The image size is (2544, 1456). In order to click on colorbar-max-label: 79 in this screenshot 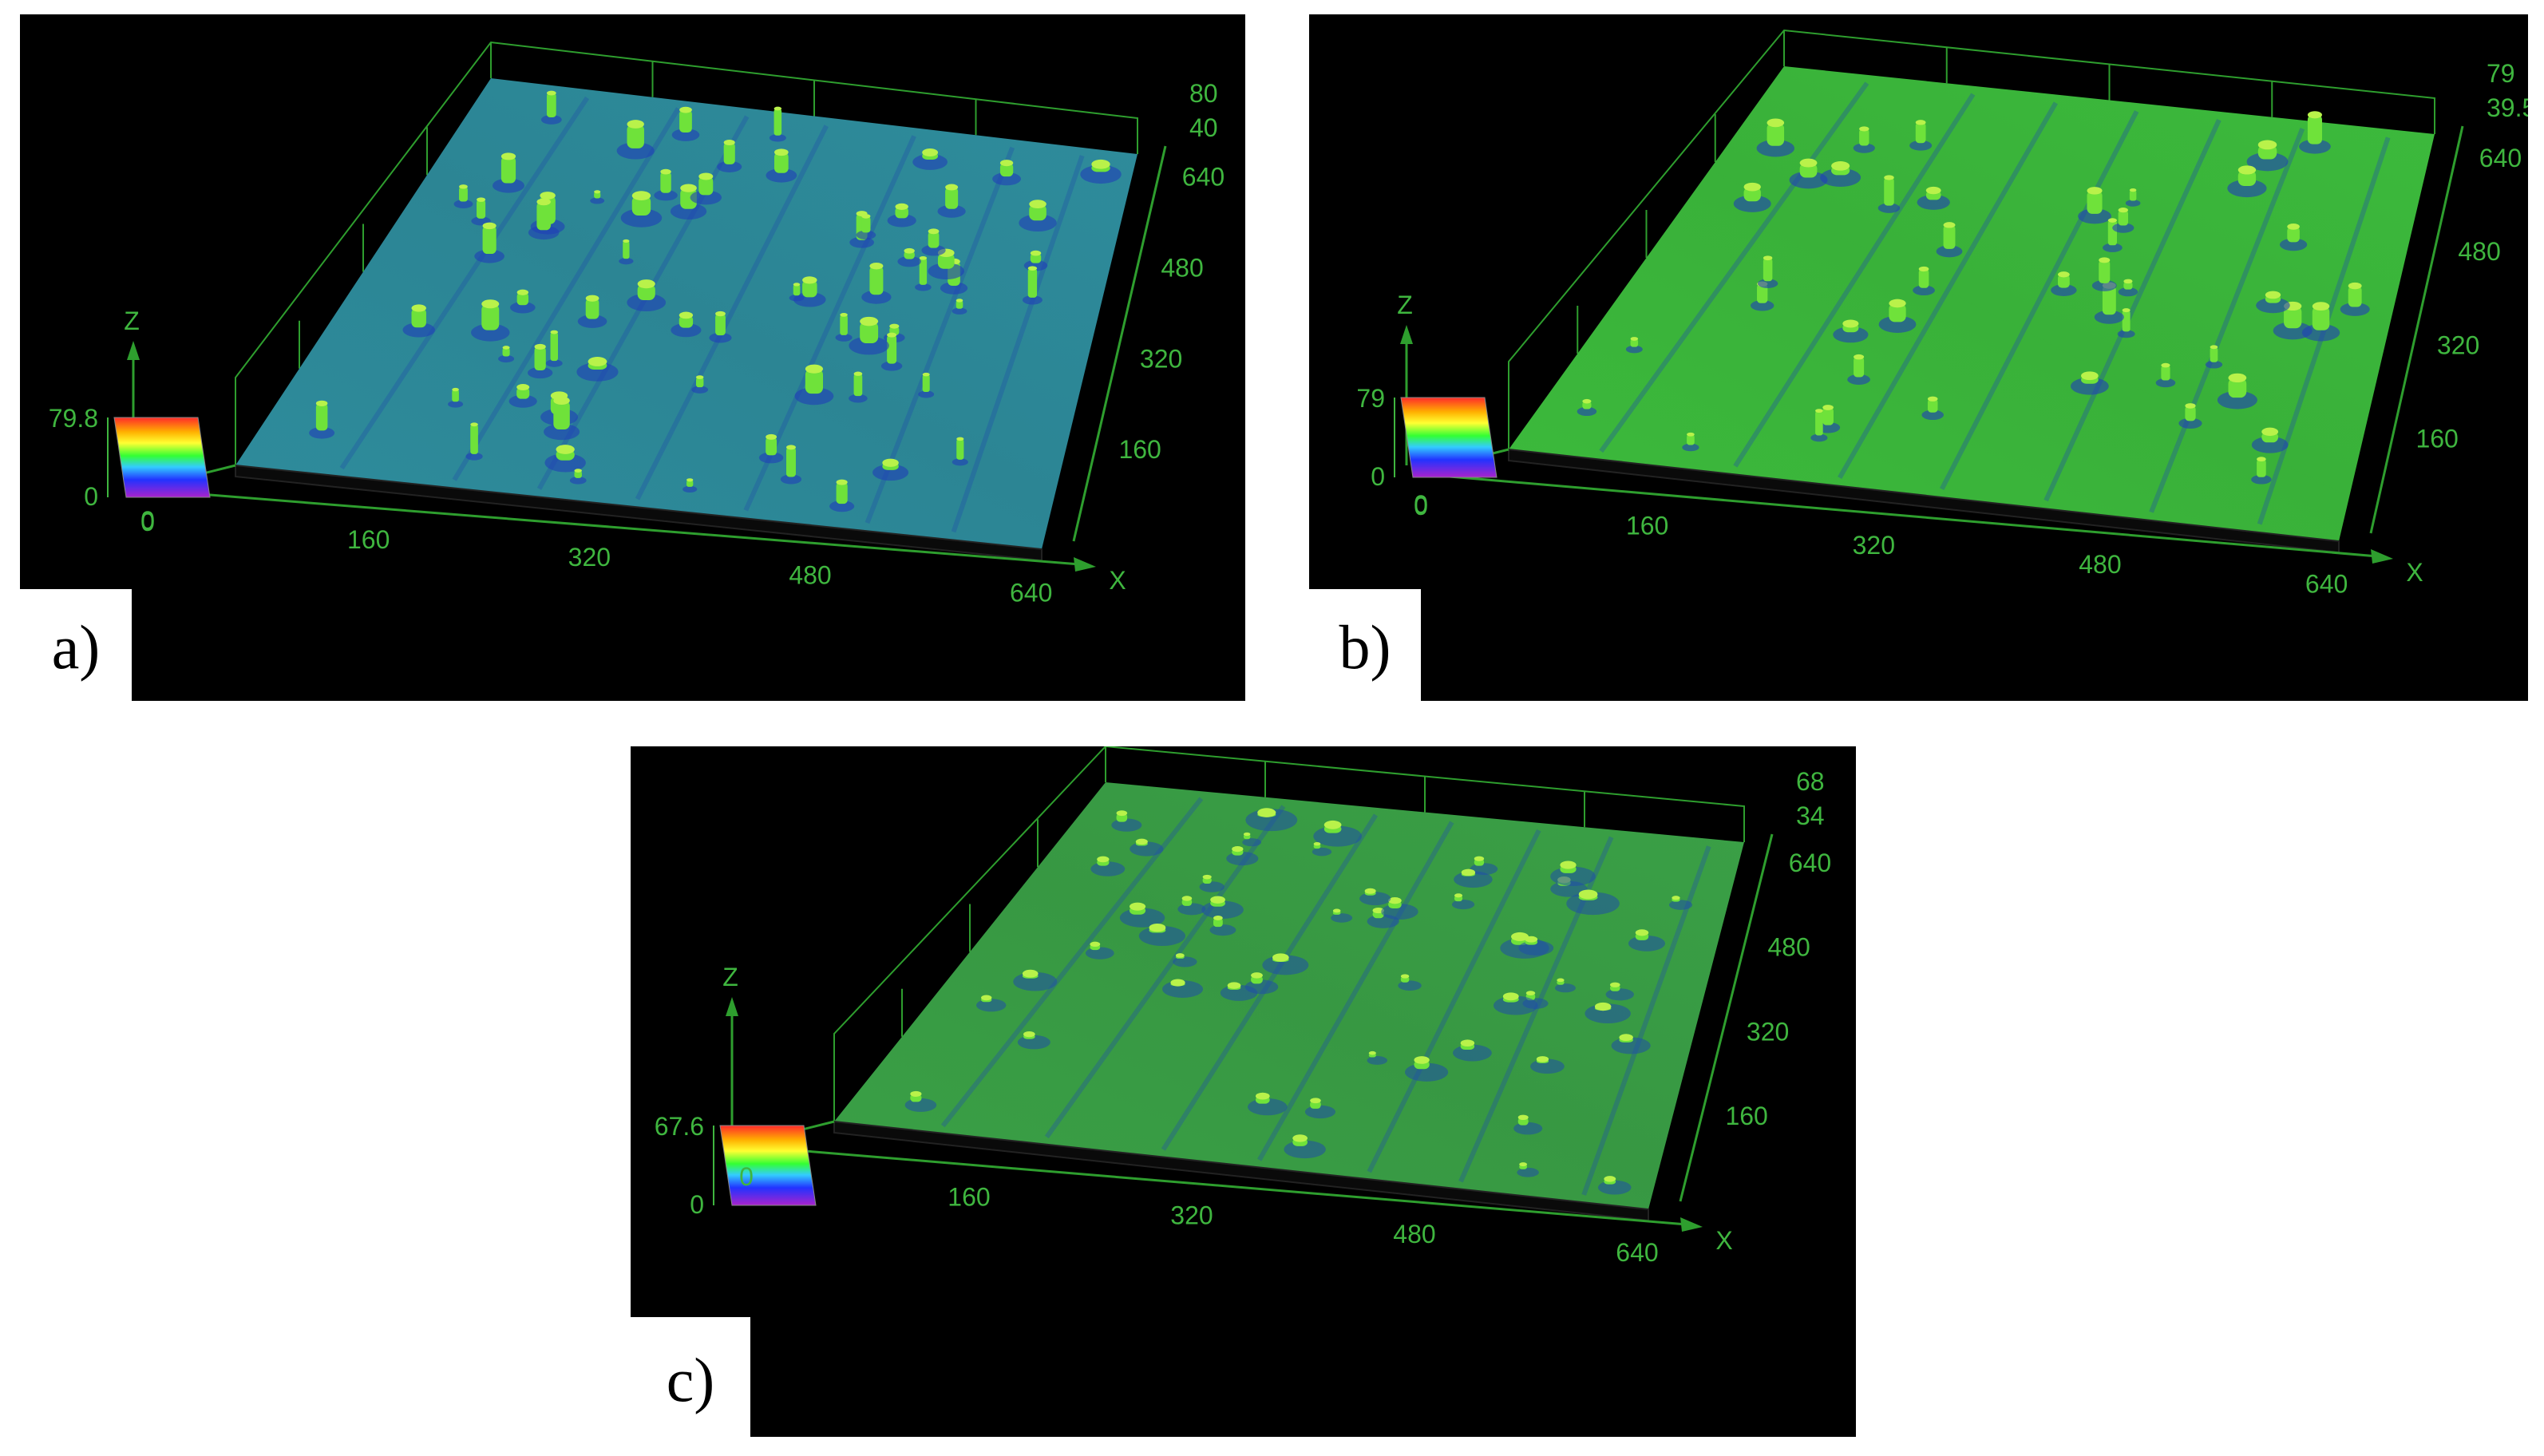, I will do `click(1370, 398)`.